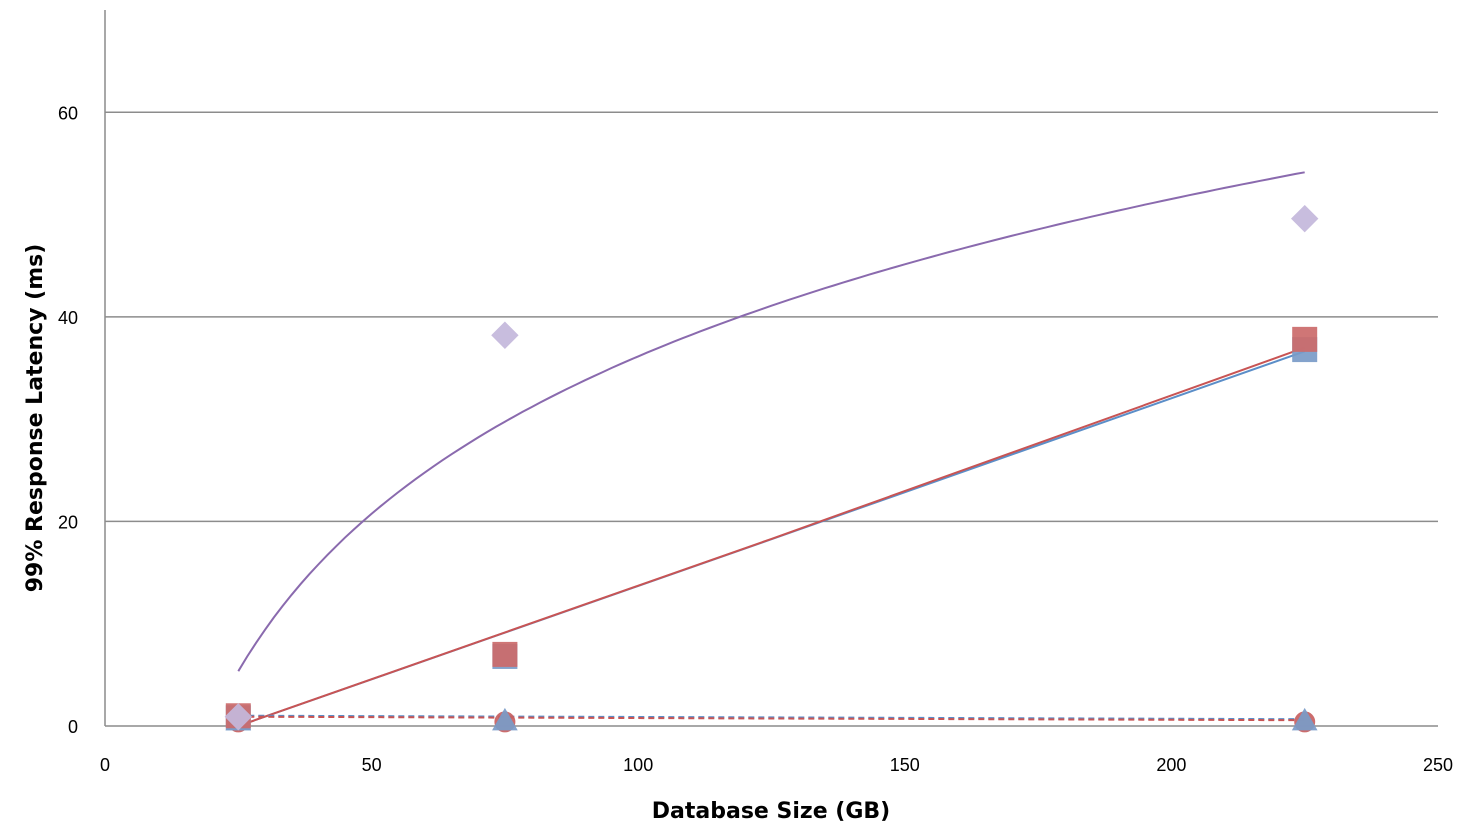 Image resolution: width=1469 pixels, height=829 pixels. Describe the element at coordinates (68, 318) in the screenshot. I see `y-tick-label-40: 40` at that location.